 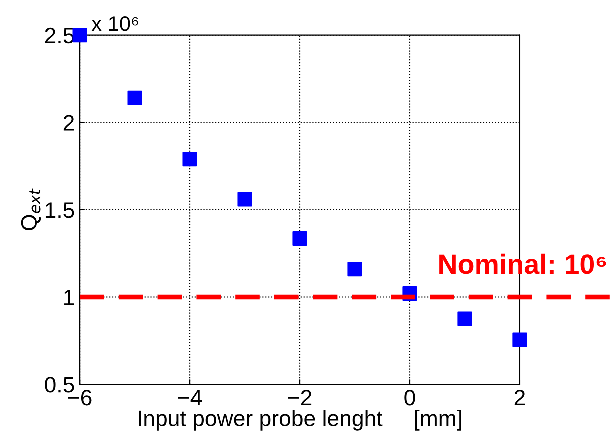 What do you see at coordinates (69, 123) in the screenshot?
I see `y-tick-label: 2` at bounding box center [69, 123].